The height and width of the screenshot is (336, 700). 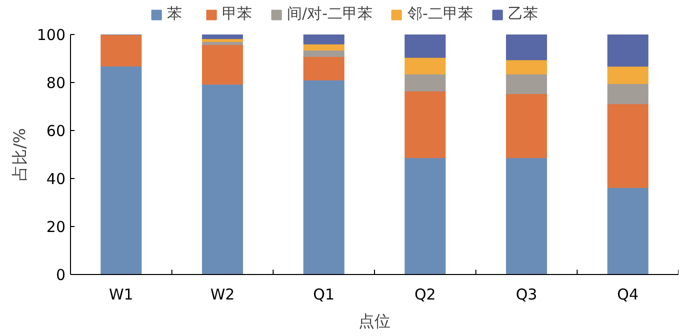 I want to click on y-tick-label: 60, so click(x=56, y=131).